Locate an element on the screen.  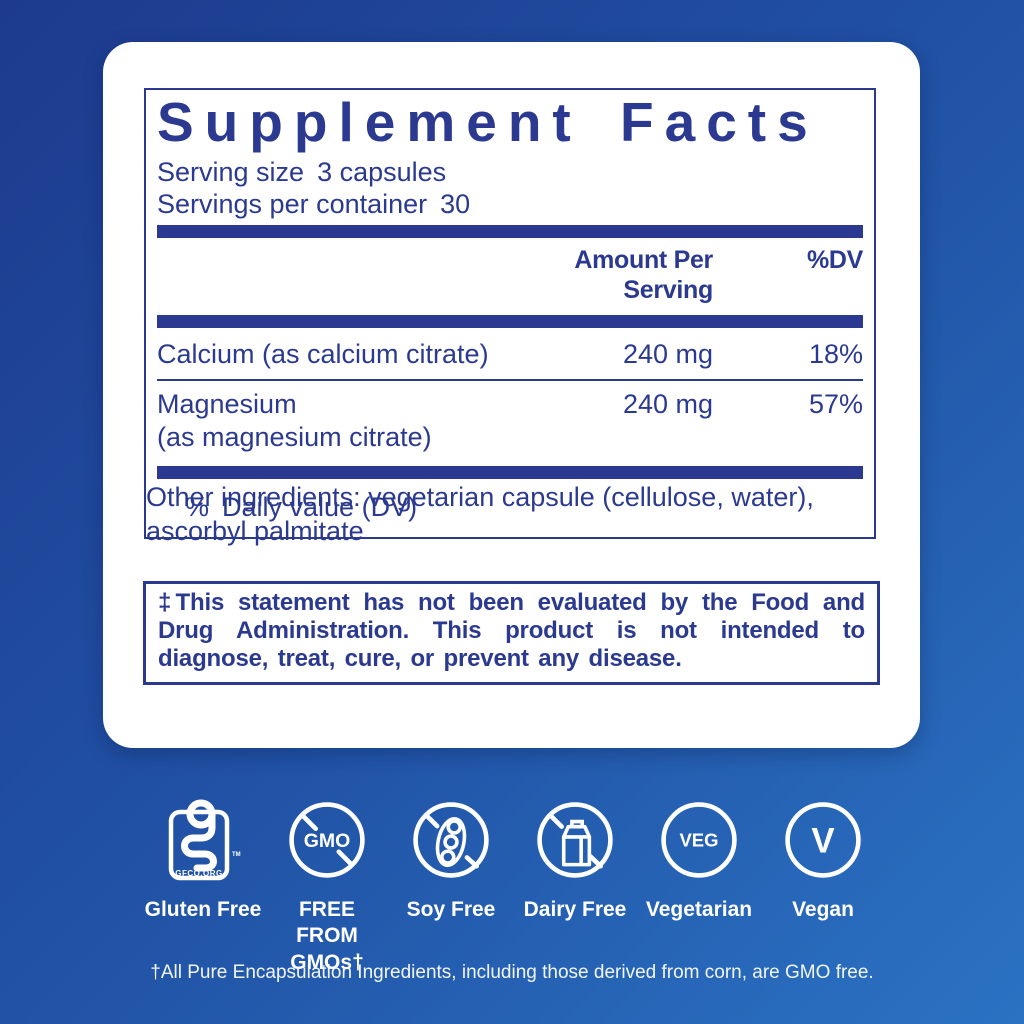
badge-label: Dairy Free is located at coordinates (575, 909).